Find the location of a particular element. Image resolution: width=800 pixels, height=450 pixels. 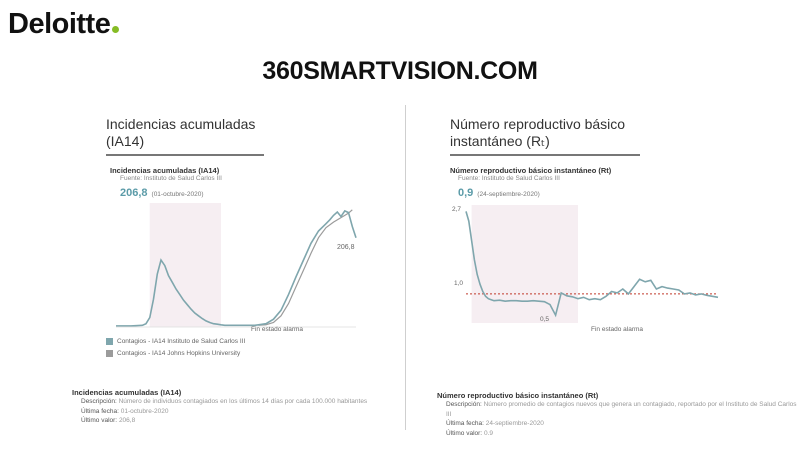

legend-swatch-jh is located at coordinates (109, 353).